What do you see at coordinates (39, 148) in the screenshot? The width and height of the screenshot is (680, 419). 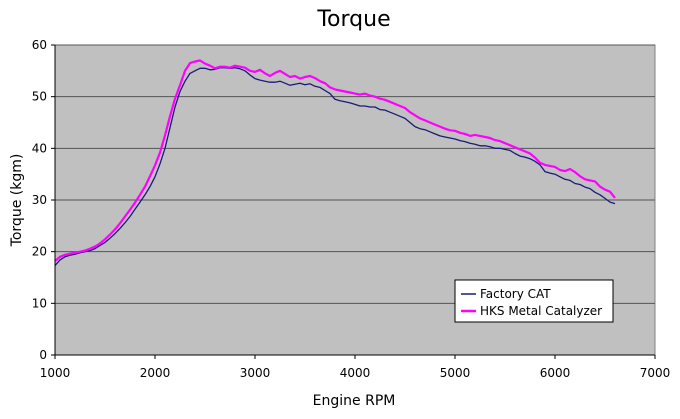 I see `y-tick-label: 40` at bounding box center [39, 148].